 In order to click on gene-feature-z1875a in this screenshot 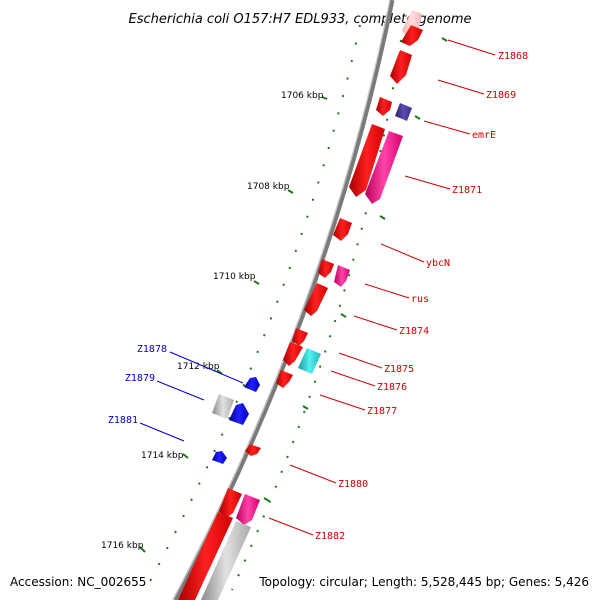, I will do `click(300, 337)`.